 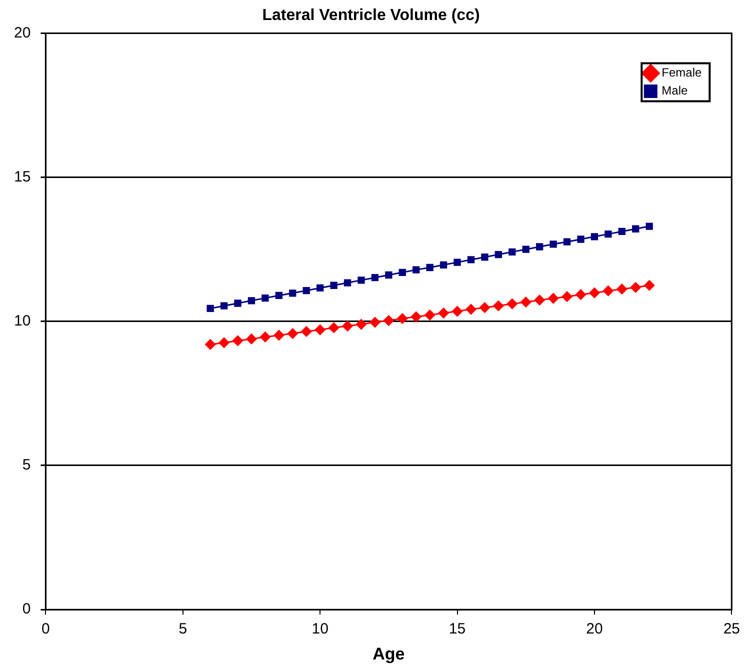 What do you see at coordinates (371, 15) in the screenshot?
I see `chart-title: Lateral Ventricle Volume (cc)` at bounding box center [371, 15].